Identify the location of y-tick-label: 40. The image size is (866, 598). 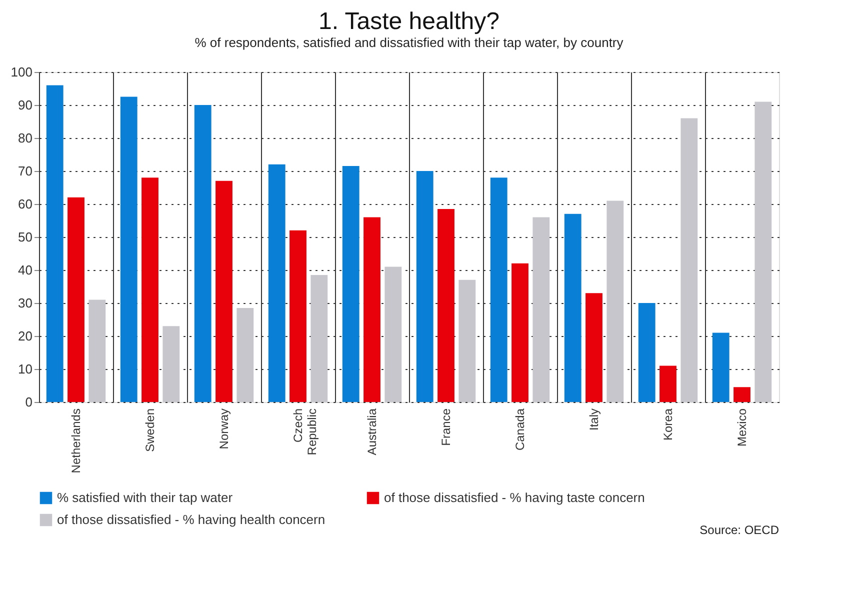
(25, 270).